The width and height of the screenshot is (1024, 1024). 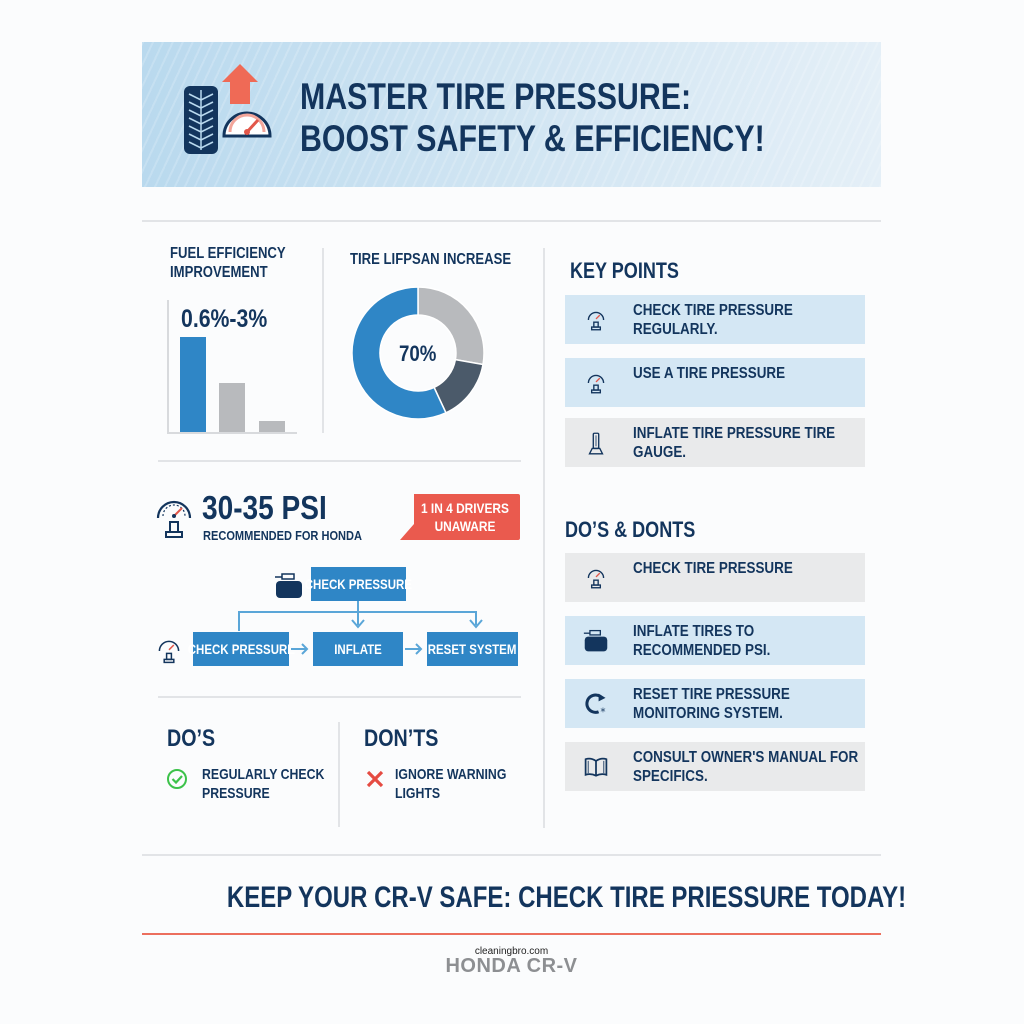 What do you see at coordinates (596, 443) in the screenshot?
I see `tire-gauge-icon` at bounding box center [596, 443].